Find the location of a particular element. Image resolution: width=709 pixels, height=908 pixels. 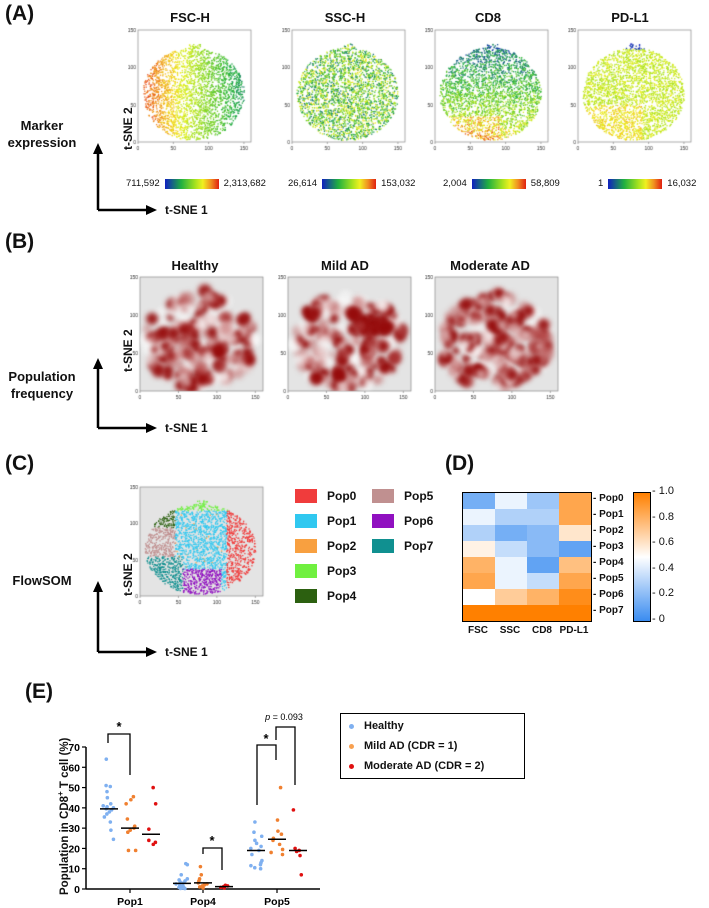

heatmap-row-label: - Pop3 is located at coordinates (608, 546).